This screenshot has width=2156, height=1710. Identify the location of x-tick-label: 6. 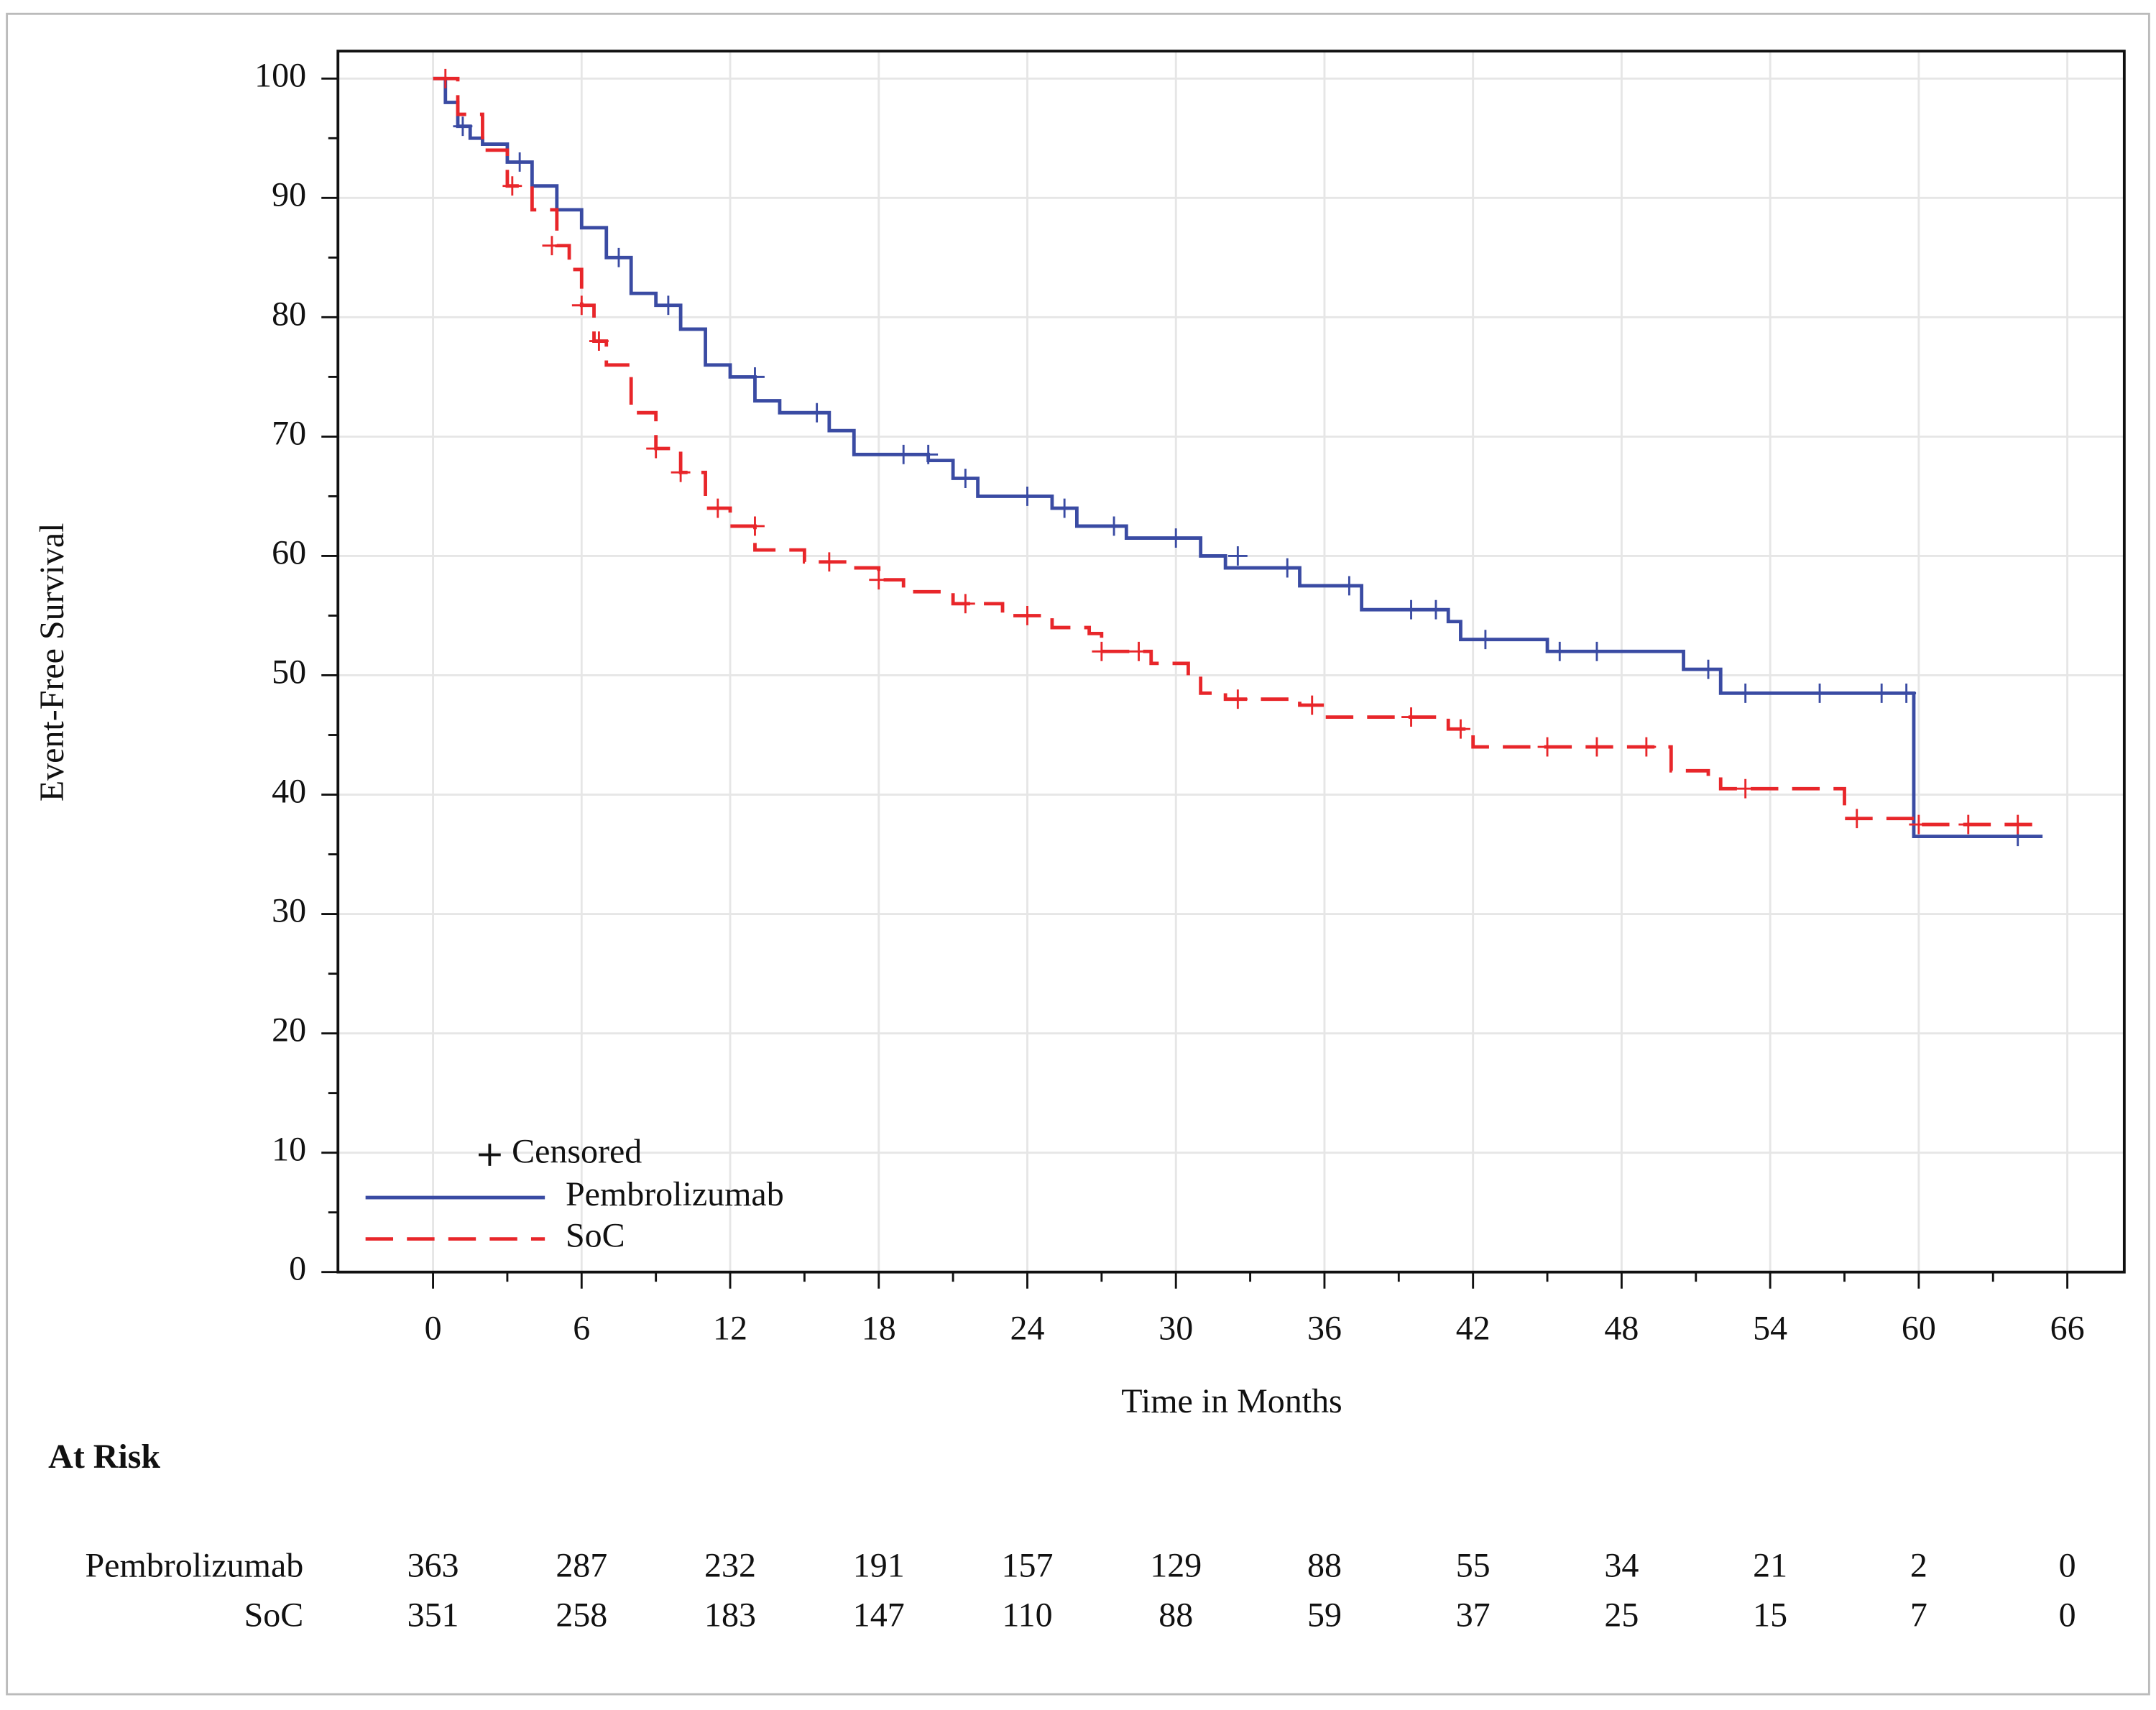
(581, 1328).